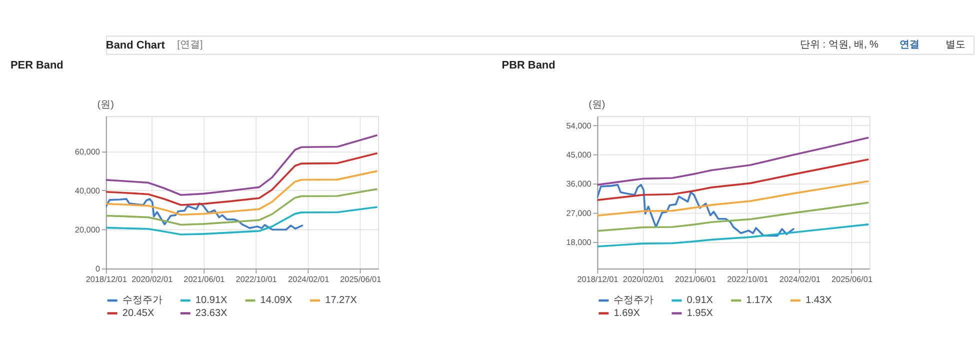  What do you see at coordinates (211, 300) in the screenshot?
I see `legend-label: 10.91X` at bounding box center [211, 300].